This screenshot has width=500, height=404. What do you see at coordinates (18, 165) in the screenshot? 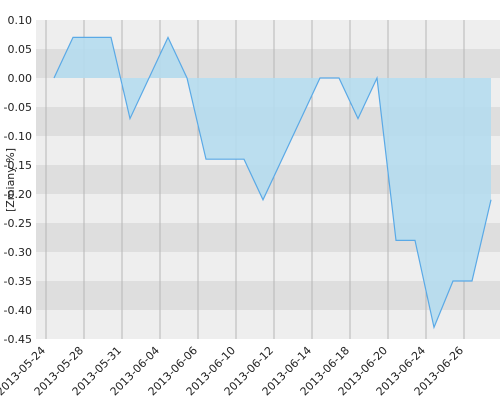
I see `y-tick-label: -0.15` at bounding box center [18, 165].